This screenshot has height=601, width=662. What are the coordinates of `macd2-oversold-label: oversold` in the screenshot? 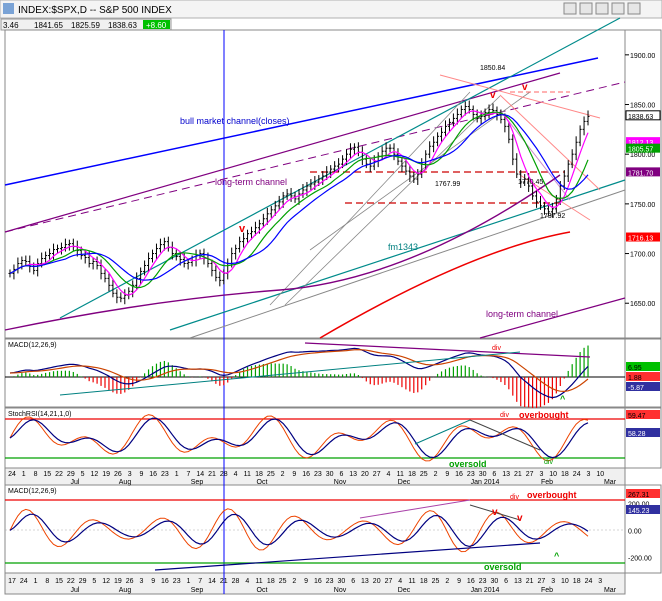 It's located at (503, 567).